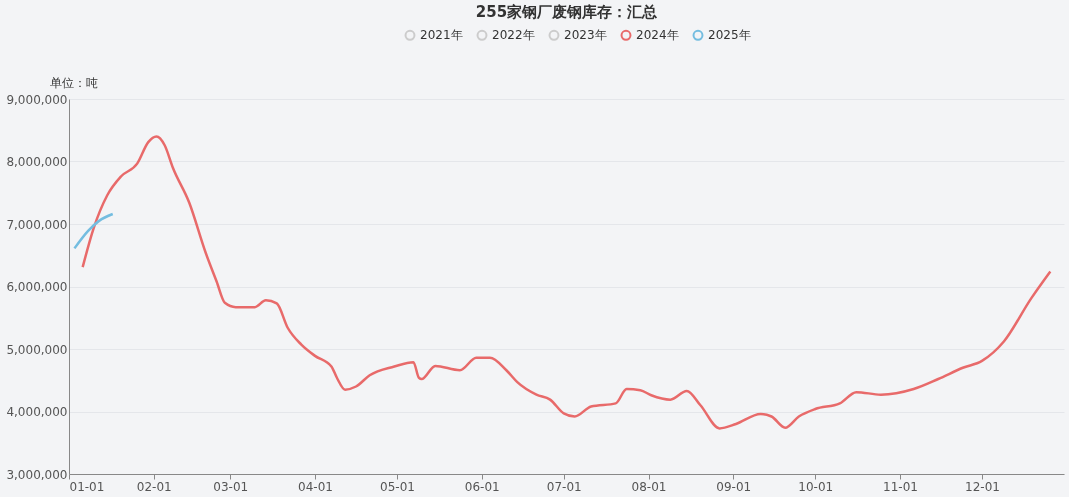 The height and width of the screenshot is (503, 1080). What do you see at coordinates (441, 35) in the screenshot?
I see `legend-label: 2021年` at bounding box center [441, 35].